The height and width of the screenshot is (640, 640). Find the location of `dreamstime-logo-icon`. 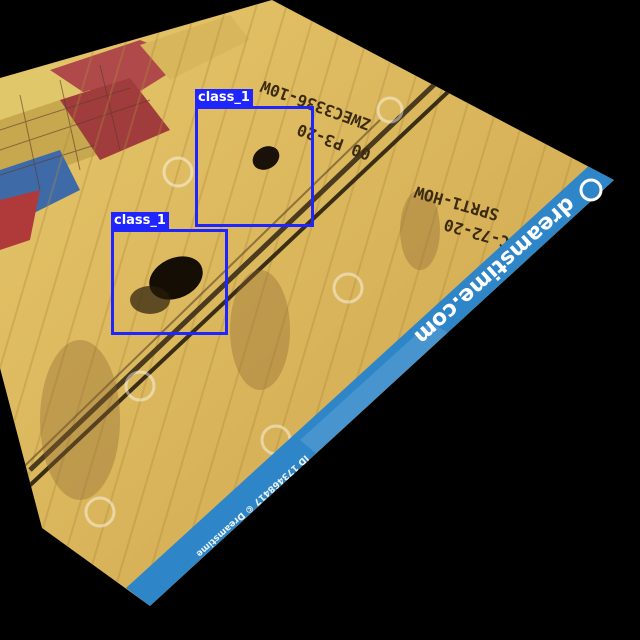

dreamstime-logo-icon is located at coordinates (591, 190).